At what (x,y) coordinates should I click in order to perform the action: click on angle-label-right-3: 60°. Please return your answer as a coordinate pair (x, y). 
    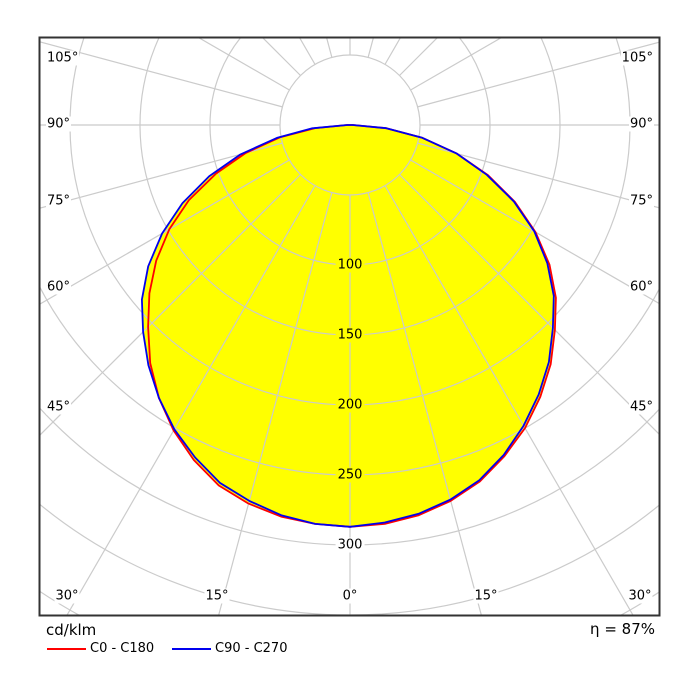
    Looking at the image, I should click on (641, 287).